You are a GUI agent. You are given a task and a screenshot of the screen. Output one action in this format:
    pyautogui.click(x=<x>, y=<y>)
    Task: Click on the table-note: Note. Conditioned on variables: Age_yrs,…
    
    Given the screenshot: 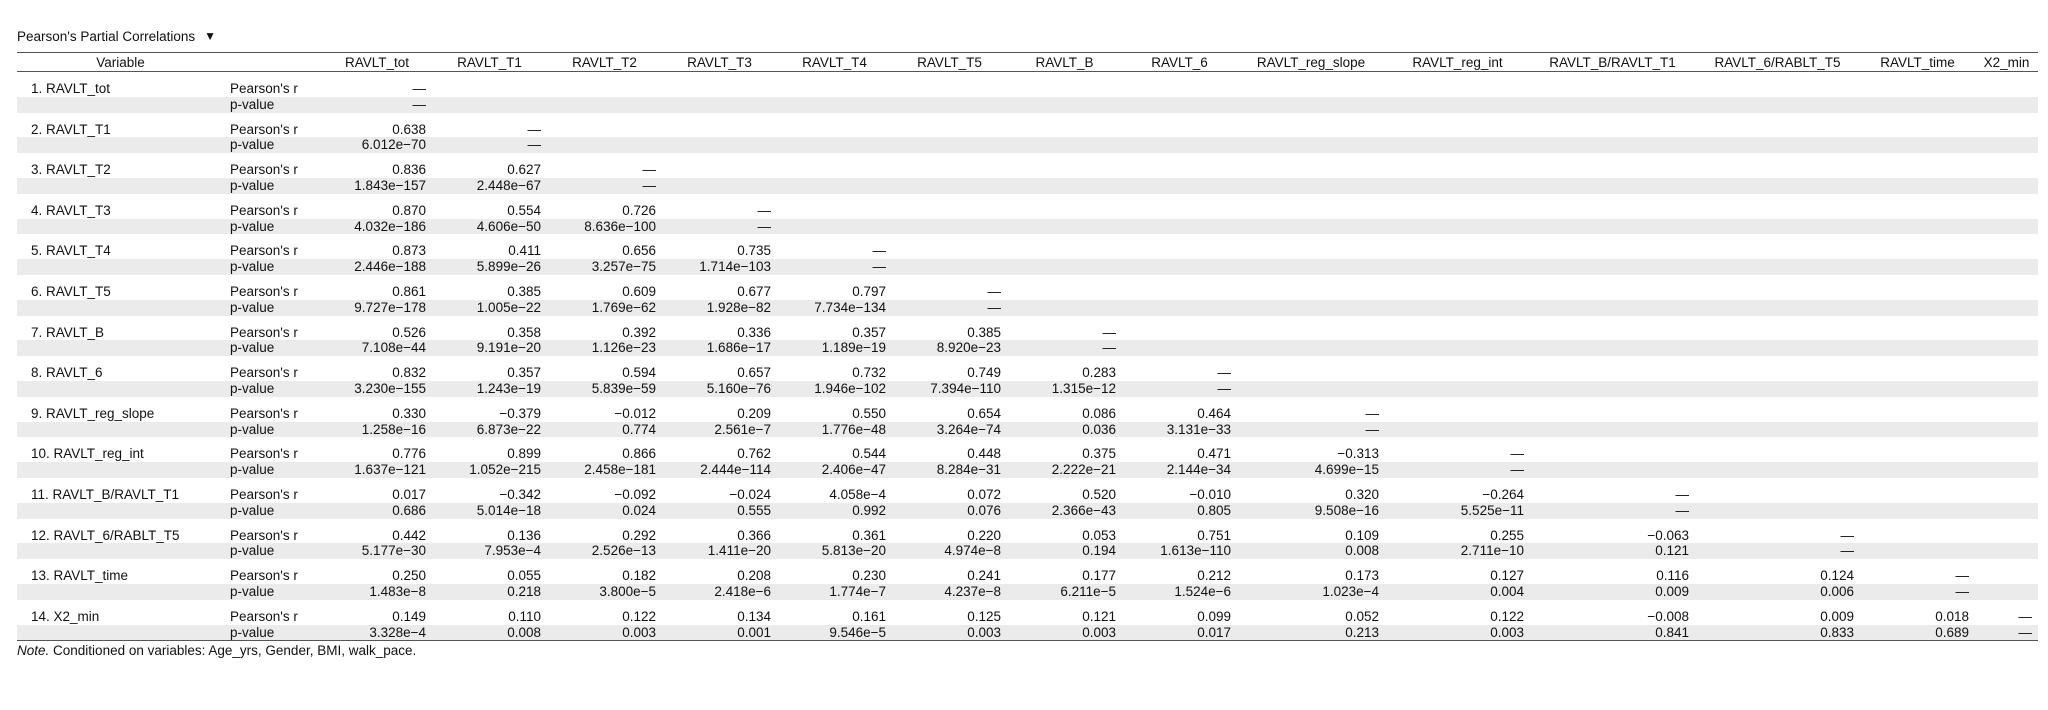 What is the action you would take?
    pyautogui.click(x=1027, y=650)
    